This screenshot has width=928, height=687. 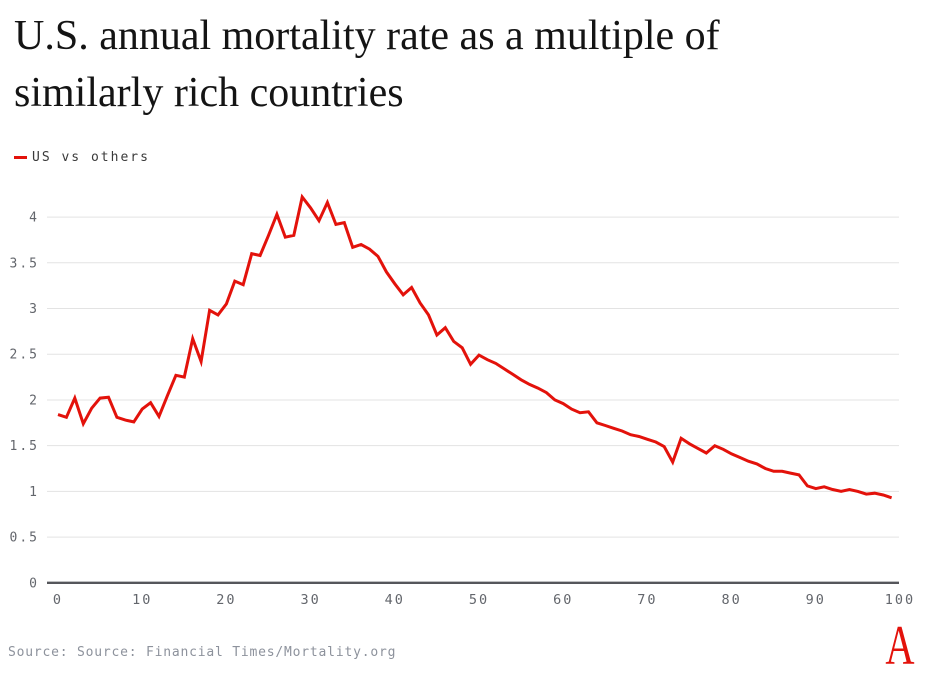 What do you see at coordinates (34, 309) in the screenshot?
I see `y-axis-tick-label: 3` at bounding box center [34, 309].